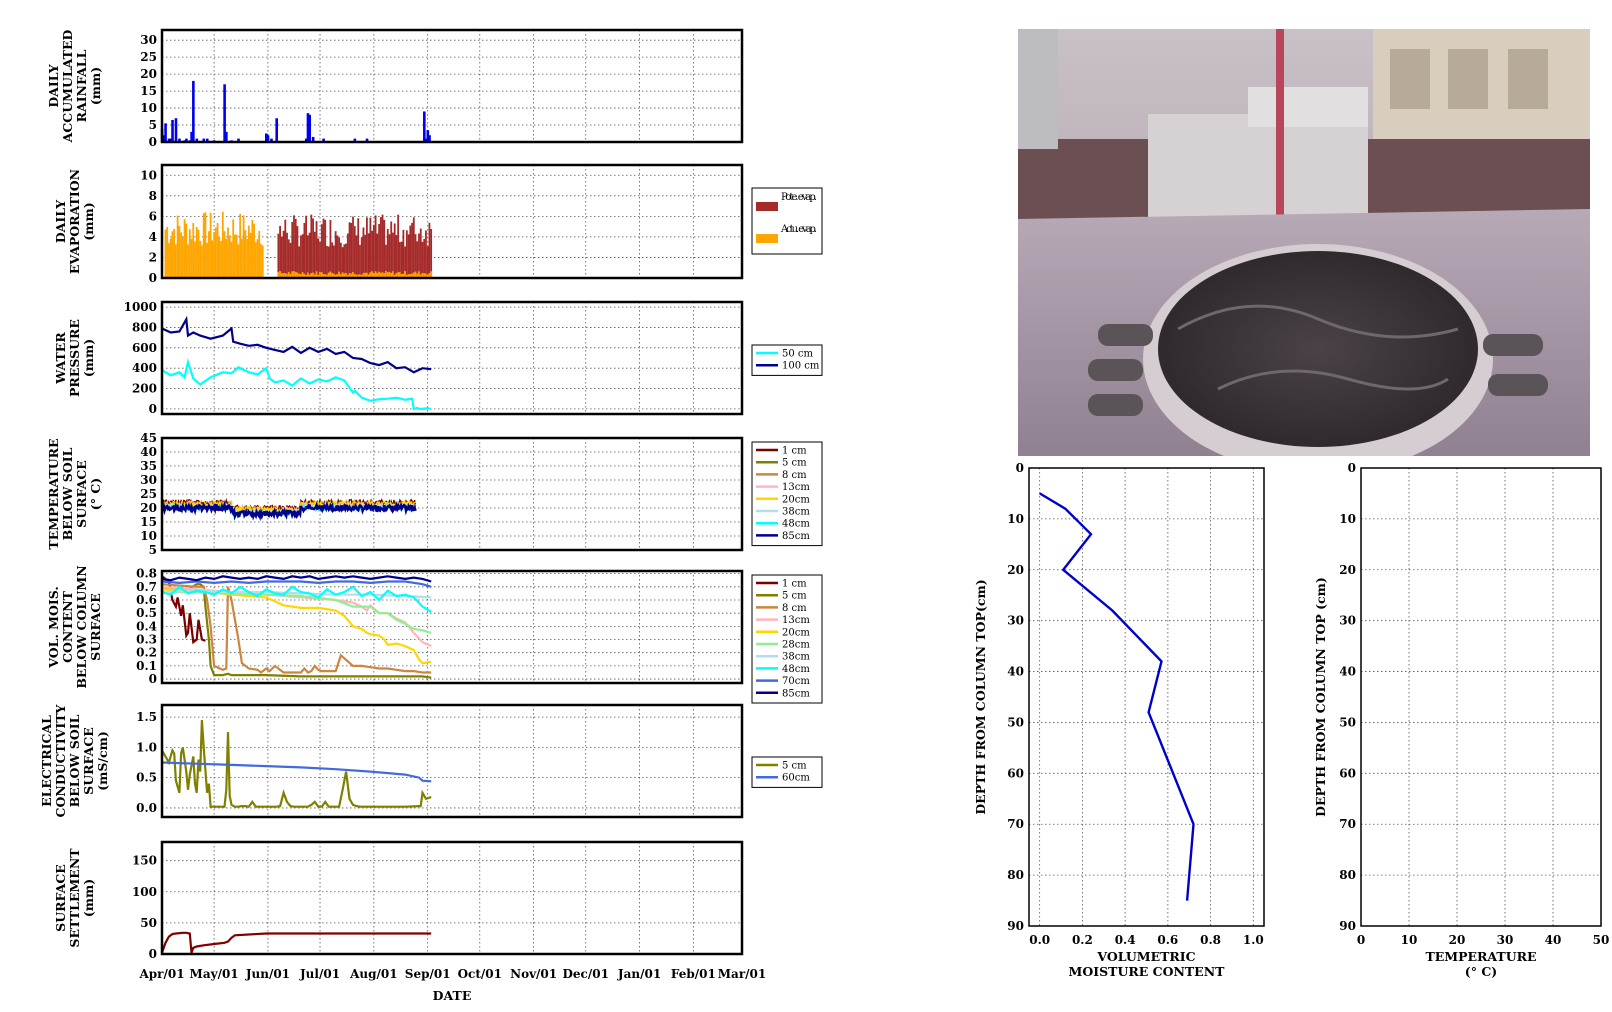 The height and width of the screenshot is (1012, 1612). What do you see at coordinates (297, 612) in the screenshot?
I see `vmc-series-line` at bounding box center [297, 612].